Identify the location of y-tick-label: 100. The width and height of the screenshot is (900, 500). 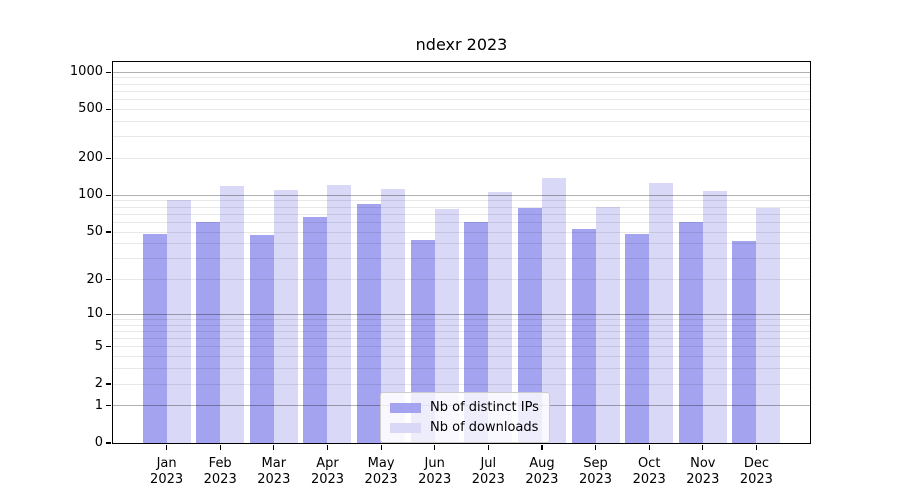
(90, 195).